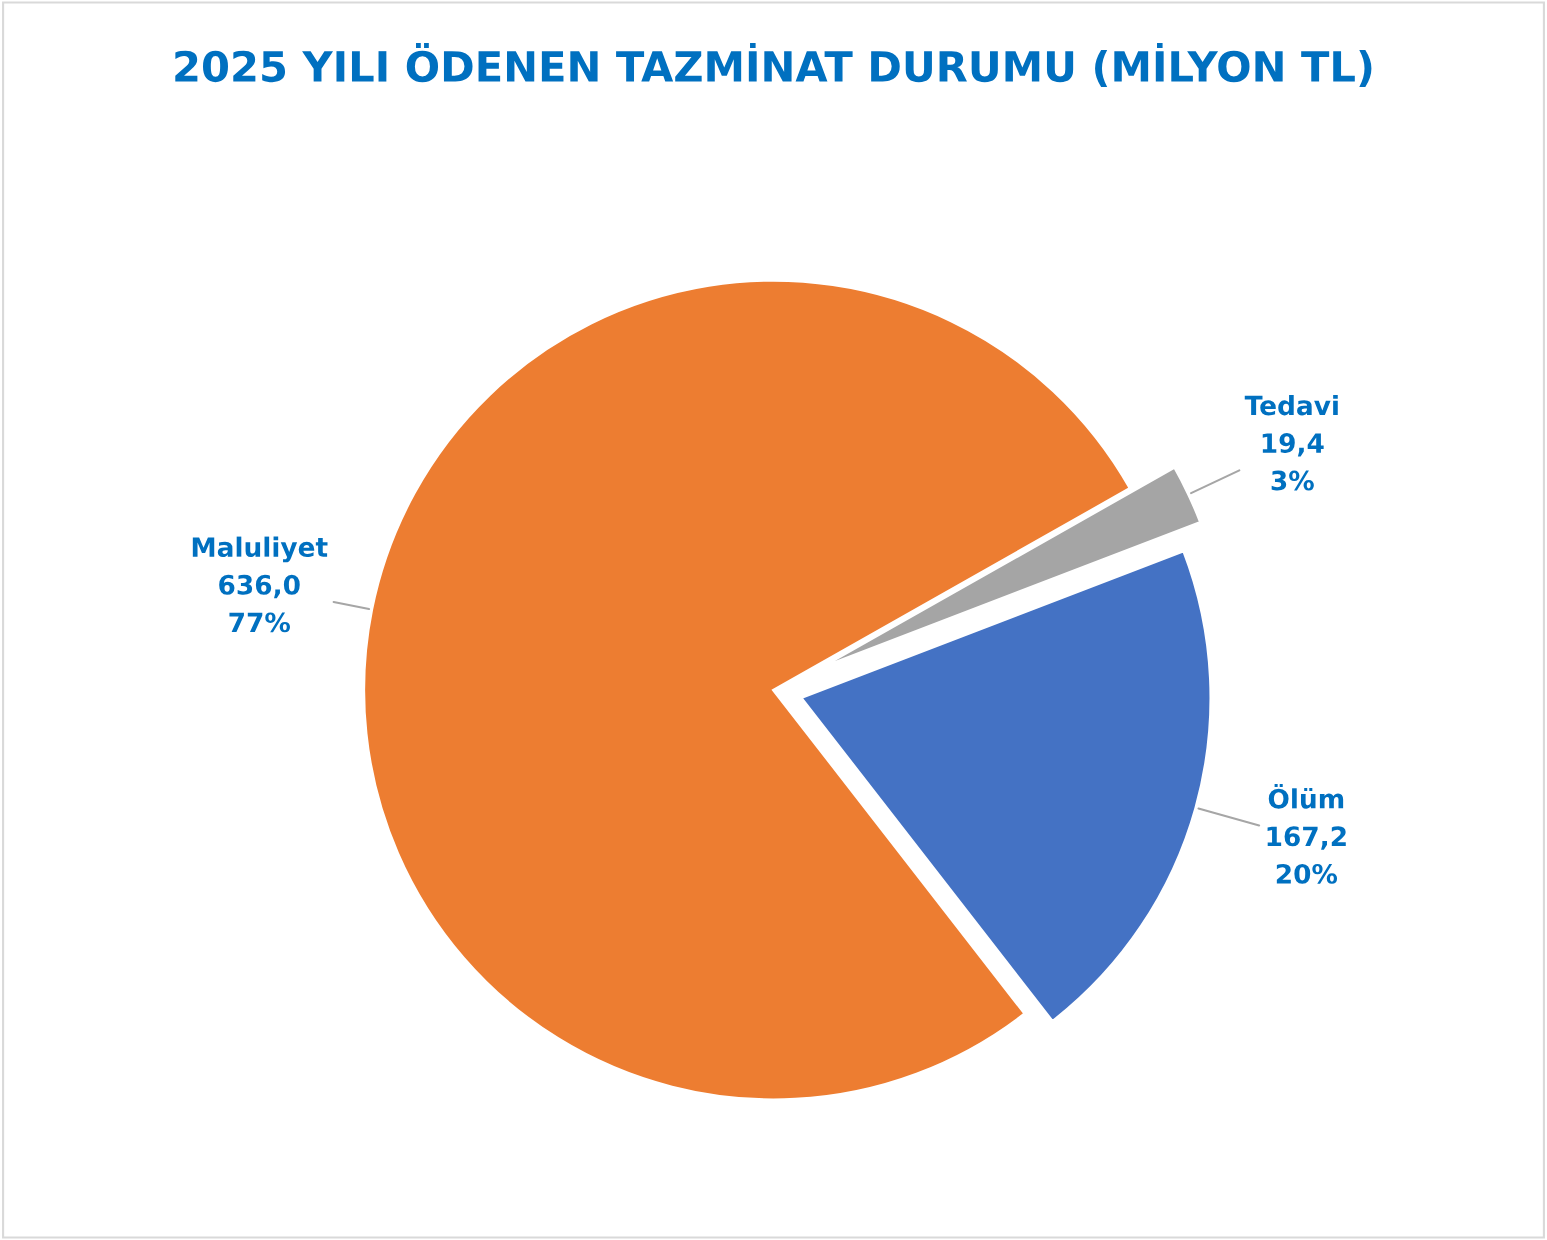 The image size is (1547, 1240). Describe the element at coordinates (1291, 405) in the screenshot. I see `slice-label: Tedavi` at that location.